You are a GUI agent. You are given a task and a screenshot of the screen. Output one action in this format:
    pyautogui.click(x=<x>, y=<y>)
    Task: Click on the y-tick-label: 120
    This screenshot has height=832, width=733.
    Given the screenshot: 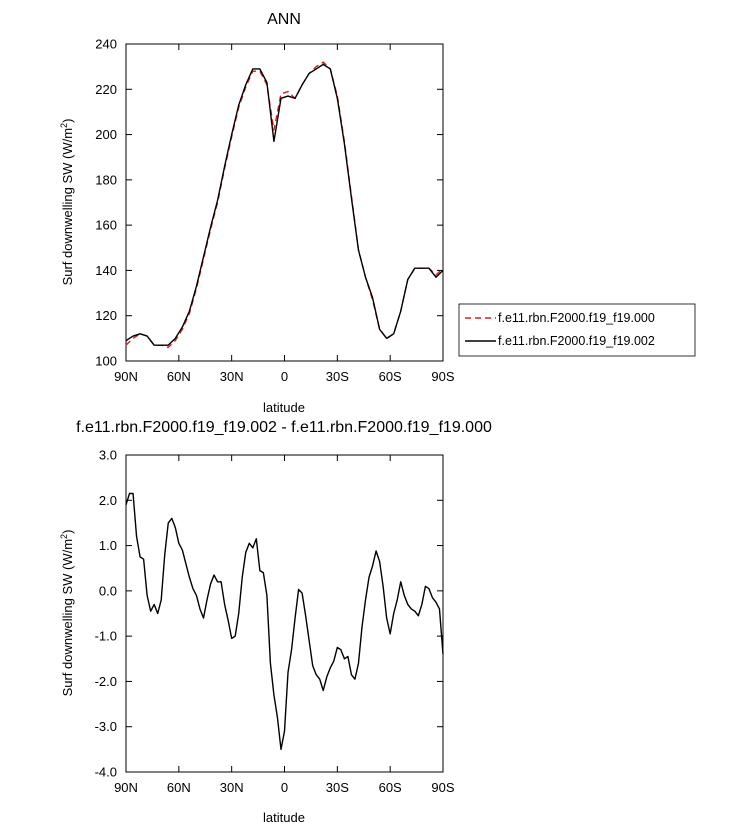 What is the action you would take?
    pyautogui.click(x=106, y=315)
    